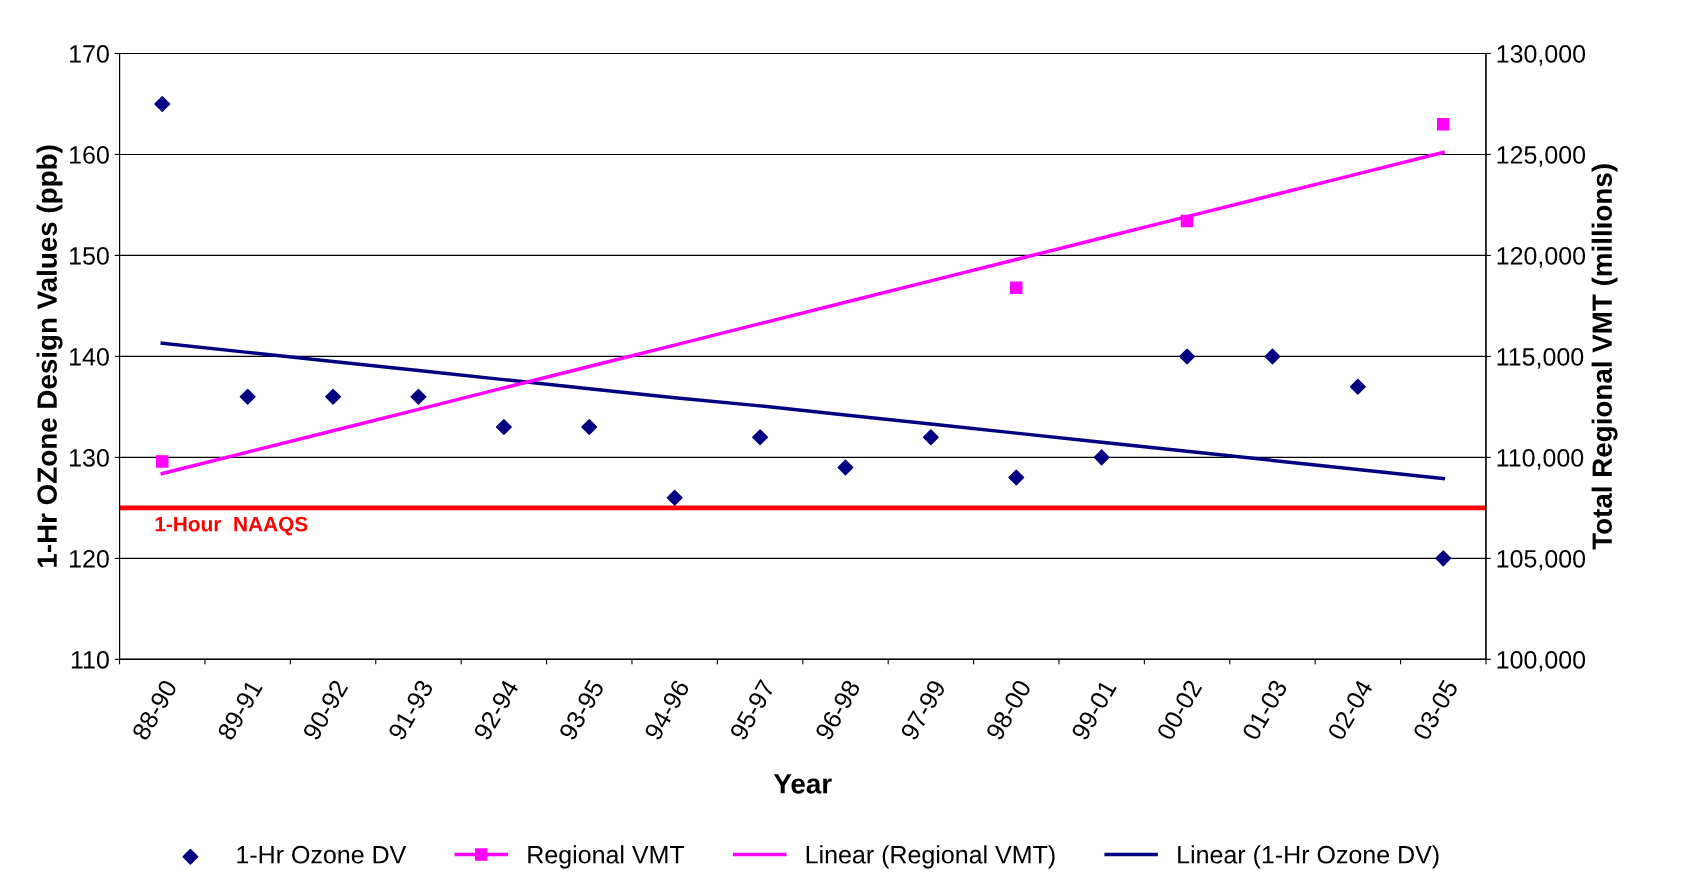 The width and height of the screenshot is (1708, 891). What do you see at coordinates (49, 356) in the screenshot?
I see `y-axis-title: 1-Hr OZone Design Values (ppb)` at bounding box center [49, 356].